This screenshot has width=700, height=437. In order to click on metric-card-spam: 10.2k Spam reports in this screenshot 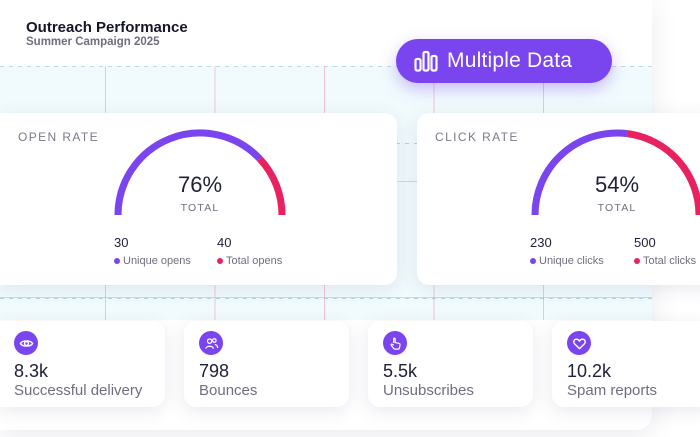, I will do `click(626, 364)`.